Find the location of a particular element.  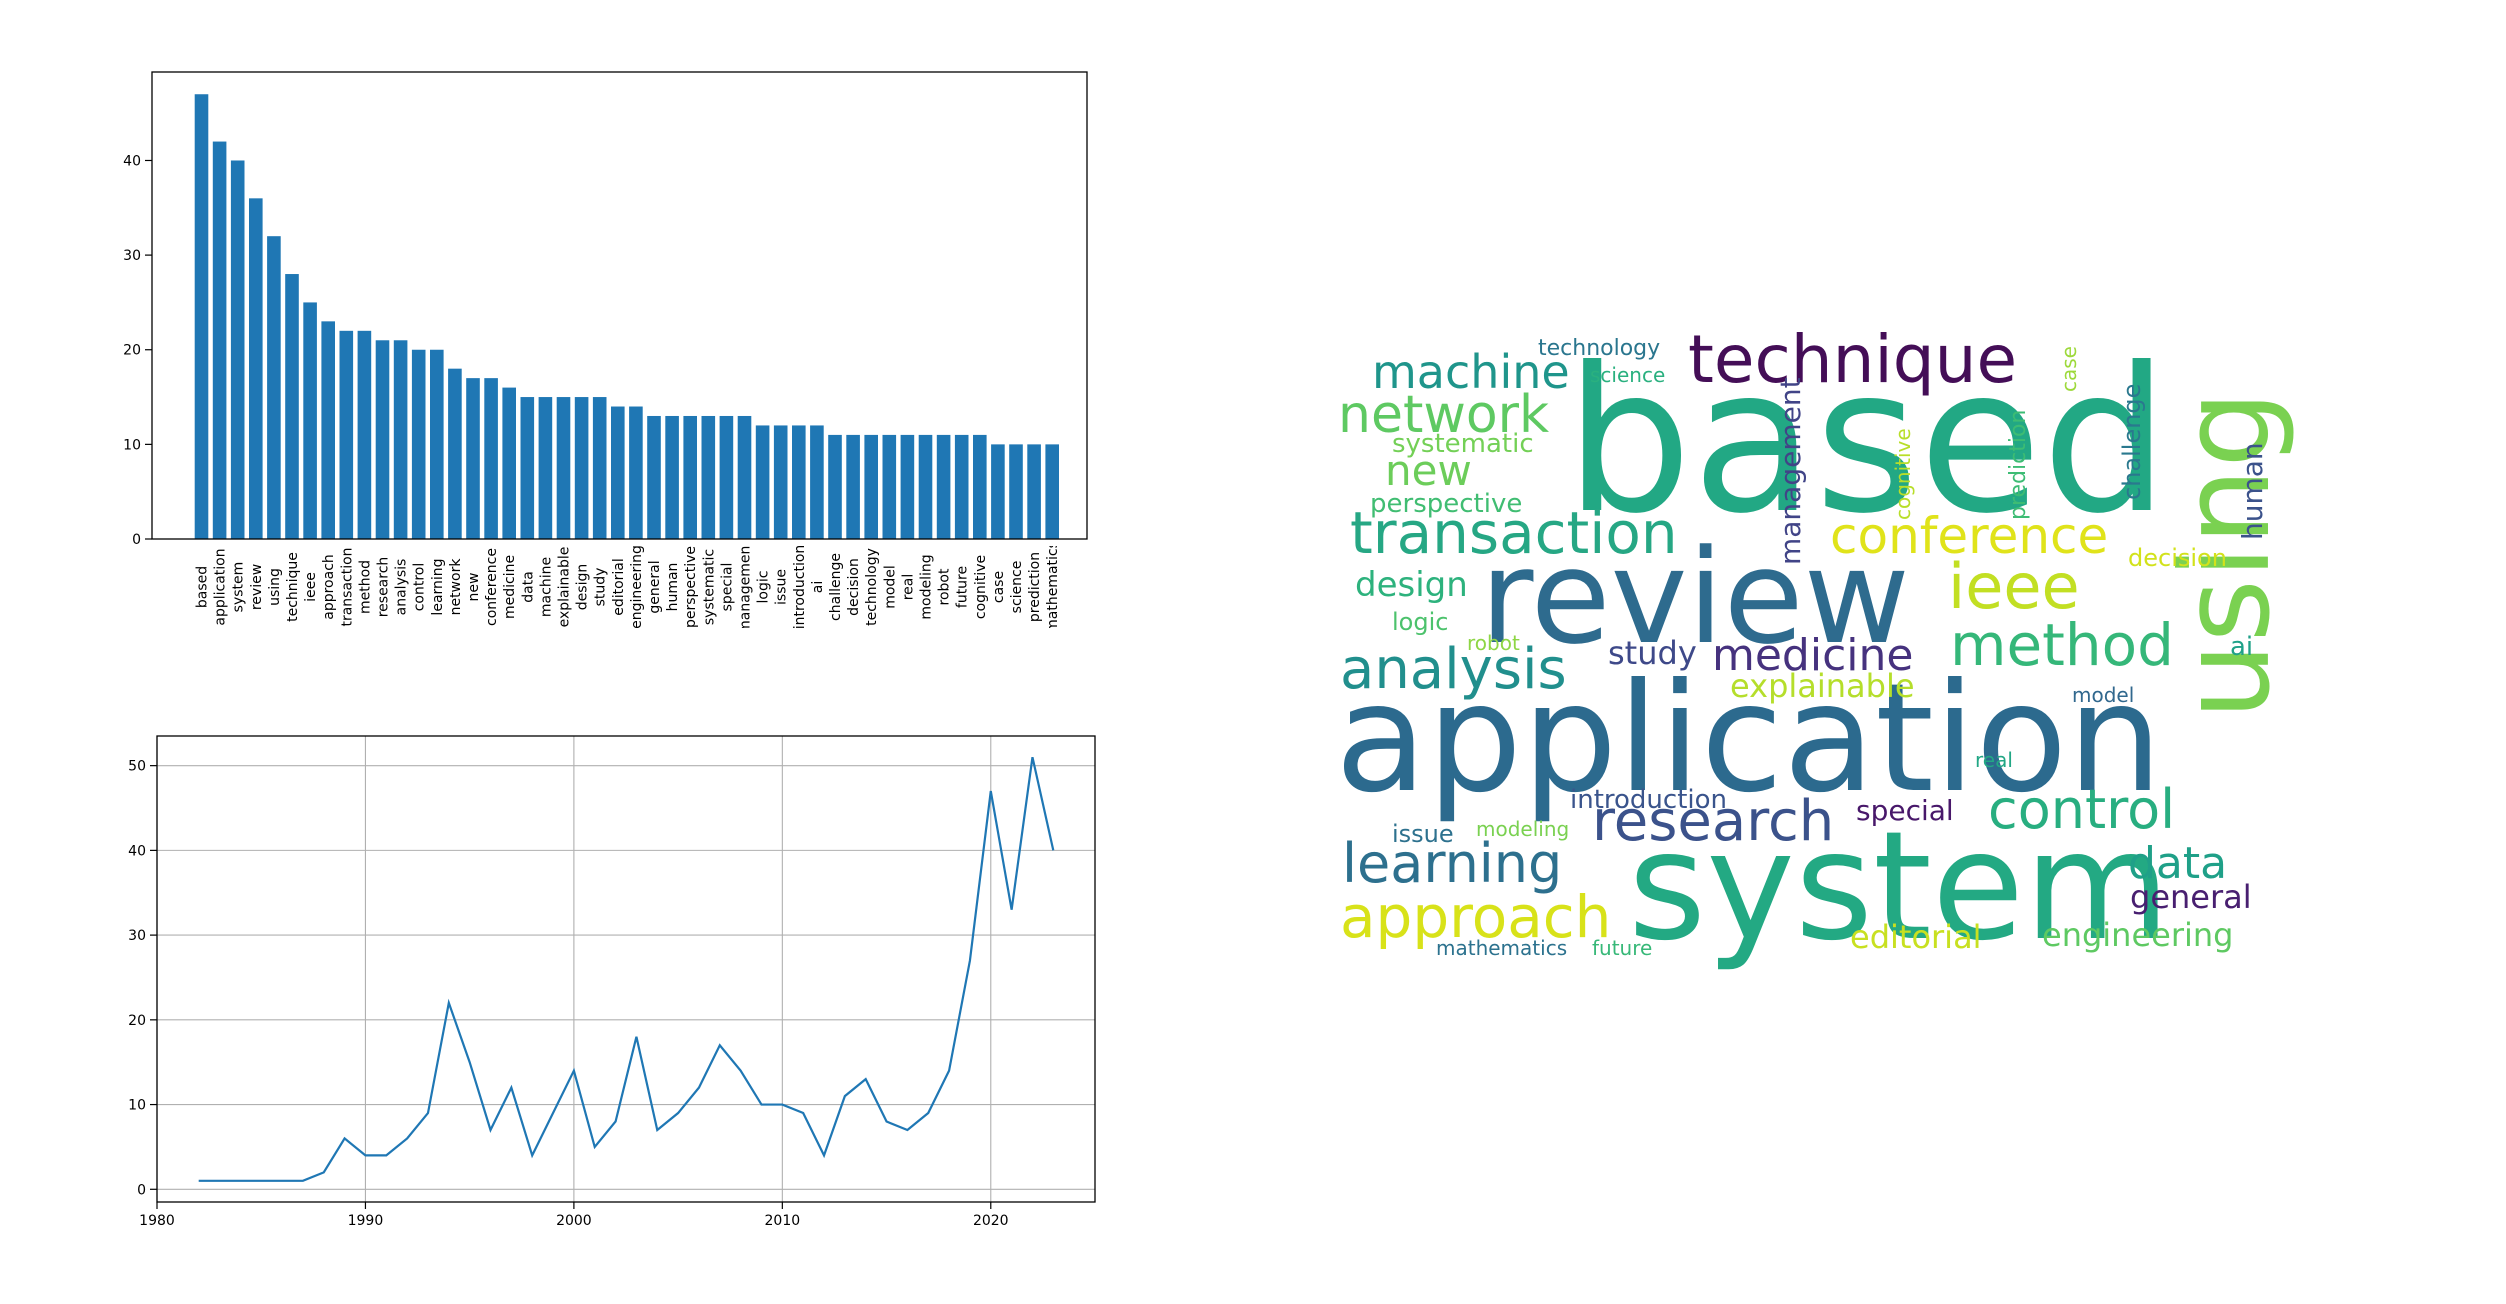

bar-y-tick-label: 30 is located at coordinates (132, 256).